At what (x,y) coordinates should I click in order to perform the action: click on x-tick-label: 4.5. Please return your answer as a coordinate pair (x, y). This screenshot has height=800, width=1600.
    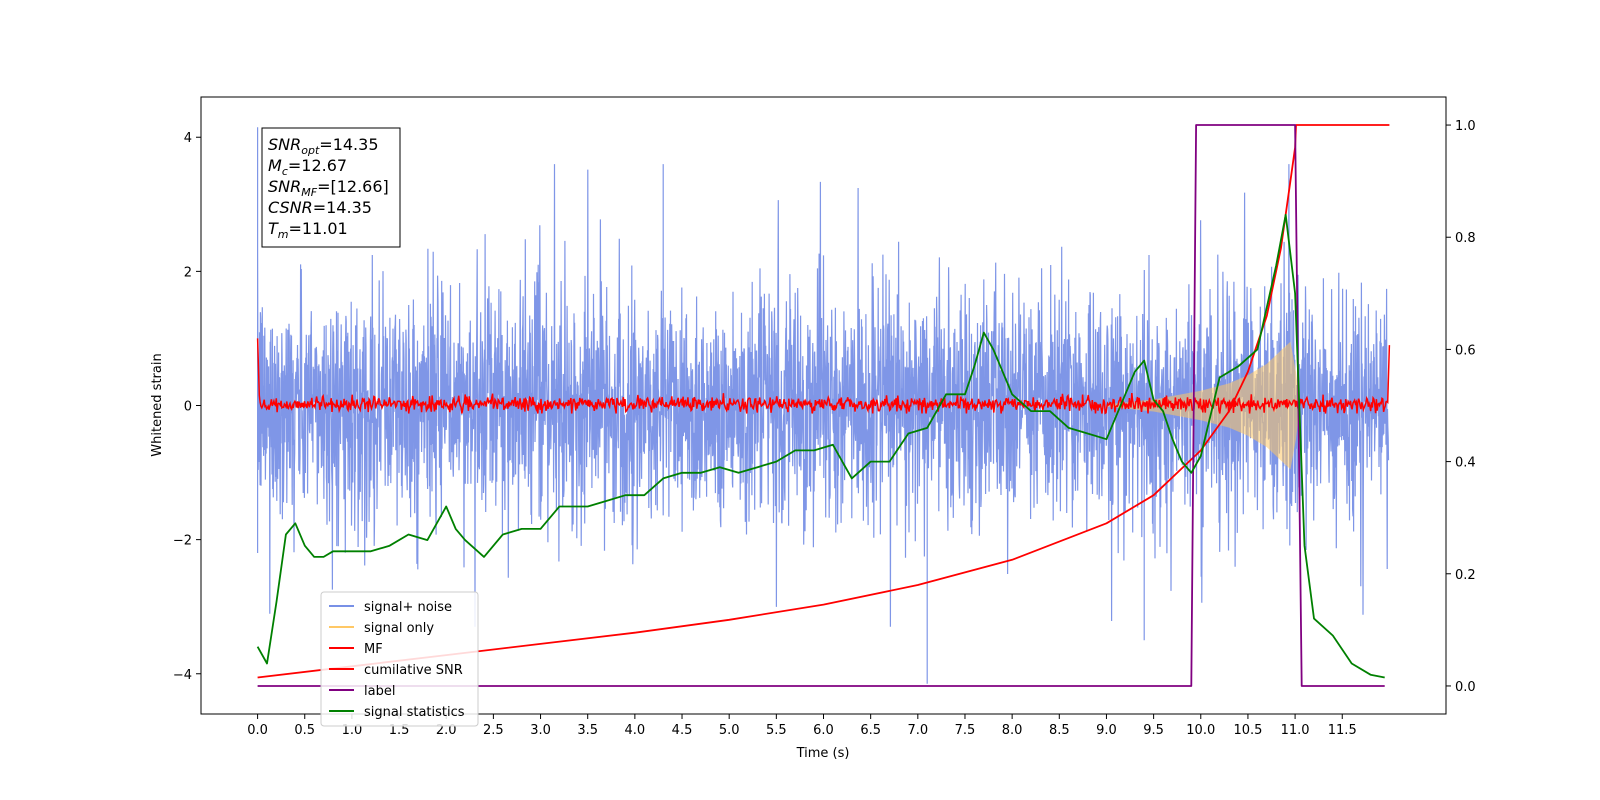
    Looking at the image, I should click on (682, 730).